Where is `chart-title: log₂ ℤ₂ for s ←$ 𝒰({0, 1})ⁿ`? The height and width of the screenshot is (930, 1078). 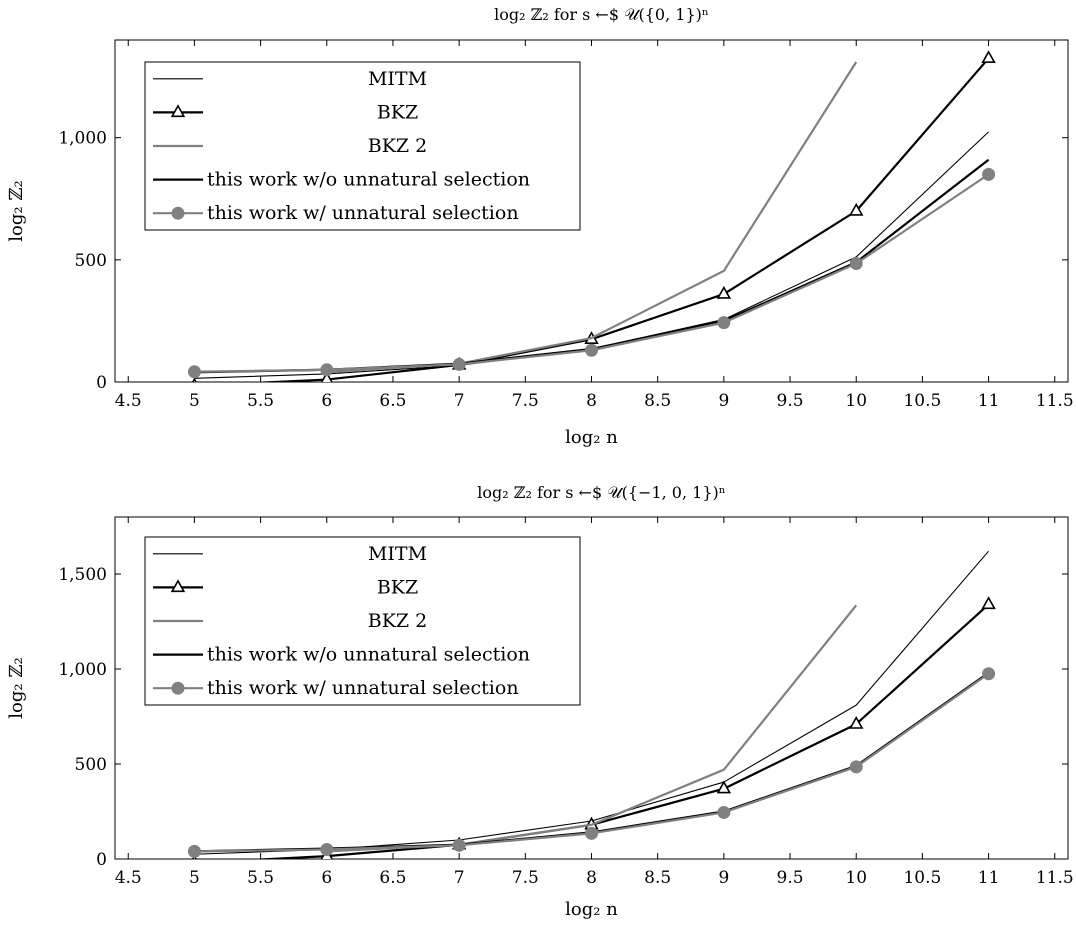
chart-title: log₂ ℤ₂ for s ←$ 𝒰({0, 1})ⁿ is located at coordinates (601, 14).